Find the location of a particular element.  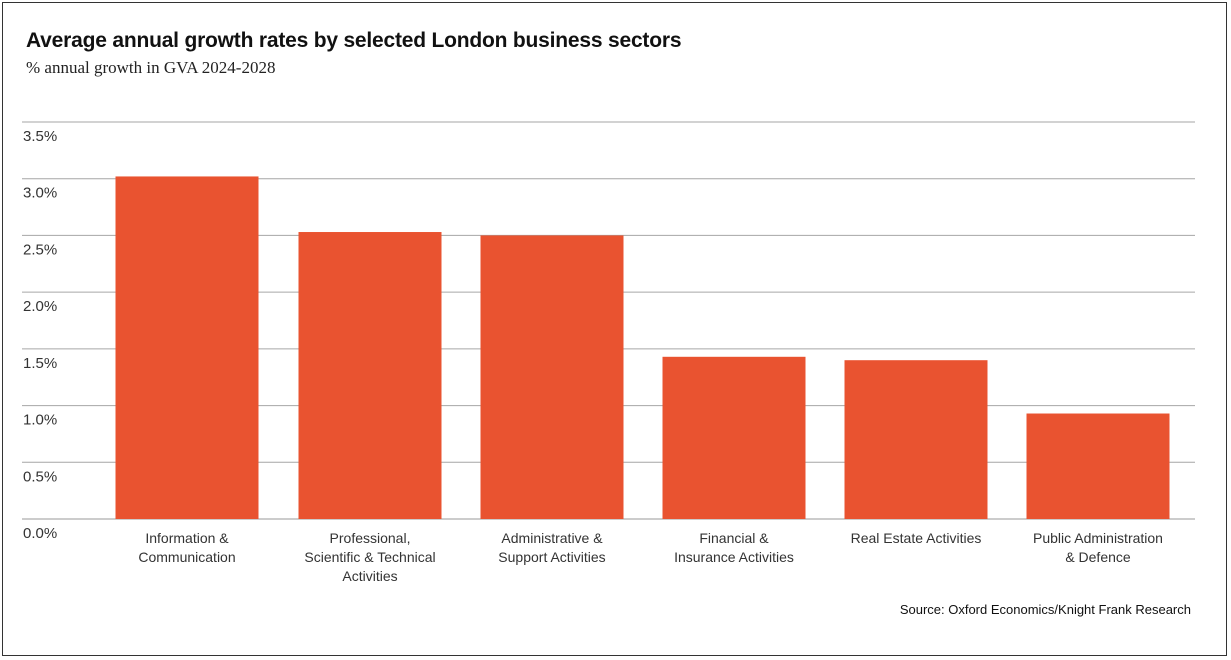

x-category-label: Public Administration & Defence is located at coordinates (1098, 547).